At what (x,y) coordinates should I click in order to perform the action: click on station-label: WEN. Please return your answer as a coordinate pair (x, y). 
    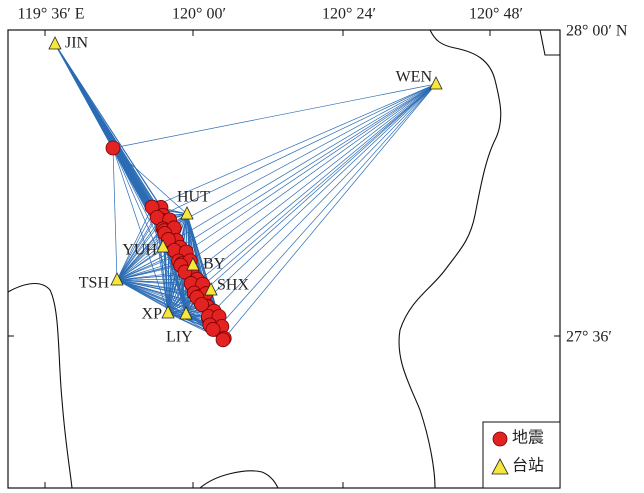
    Looking at the image, I should click on (414, 77).